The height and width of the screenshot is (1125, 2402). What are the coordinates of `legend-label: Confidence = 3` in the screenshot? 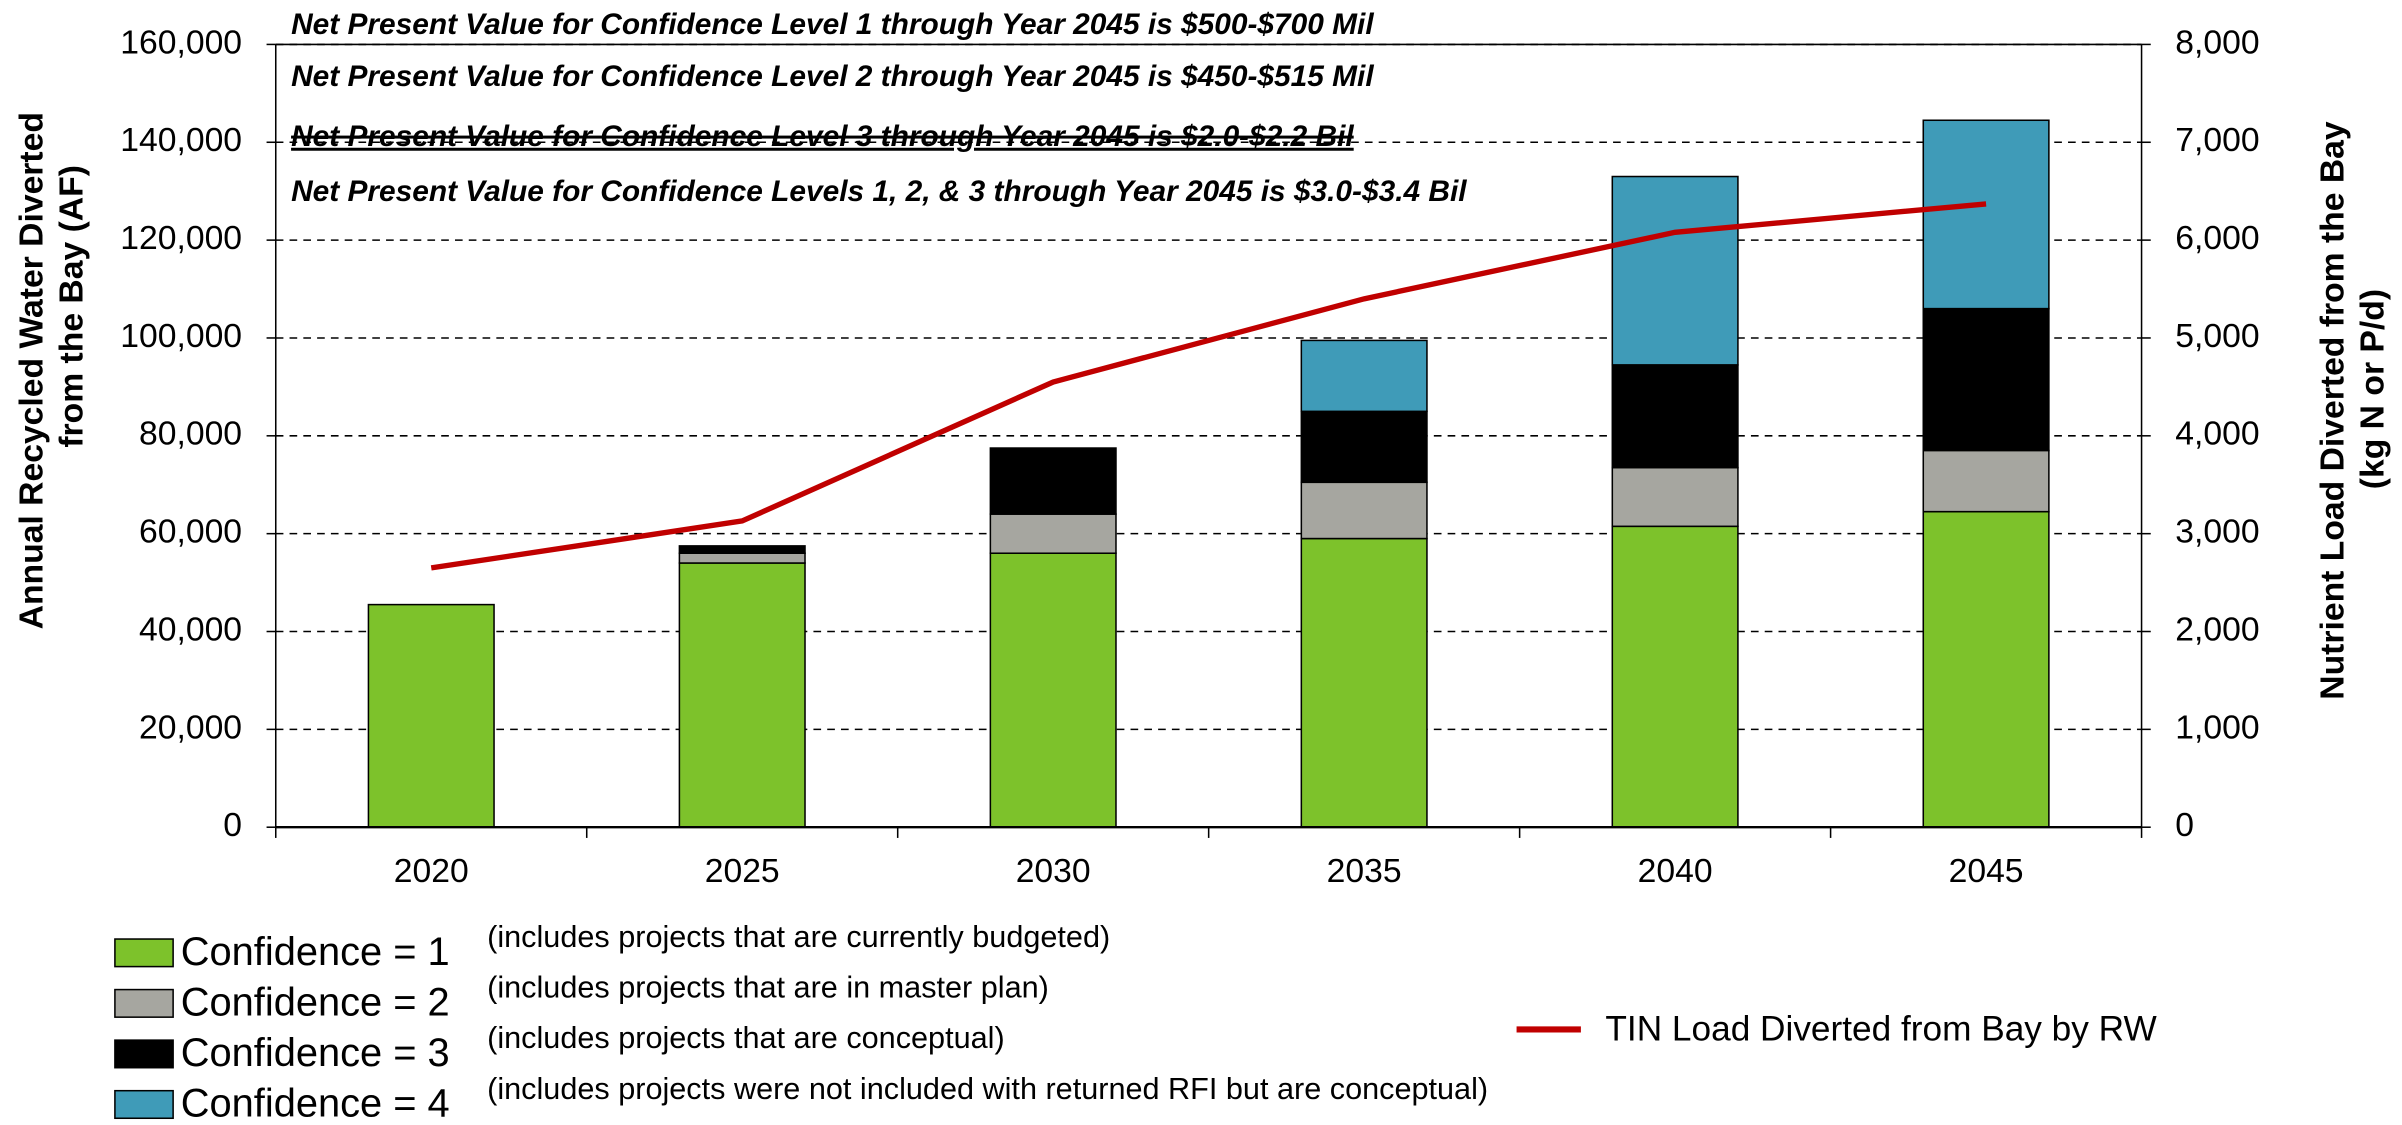 It's located at (315, 1053).